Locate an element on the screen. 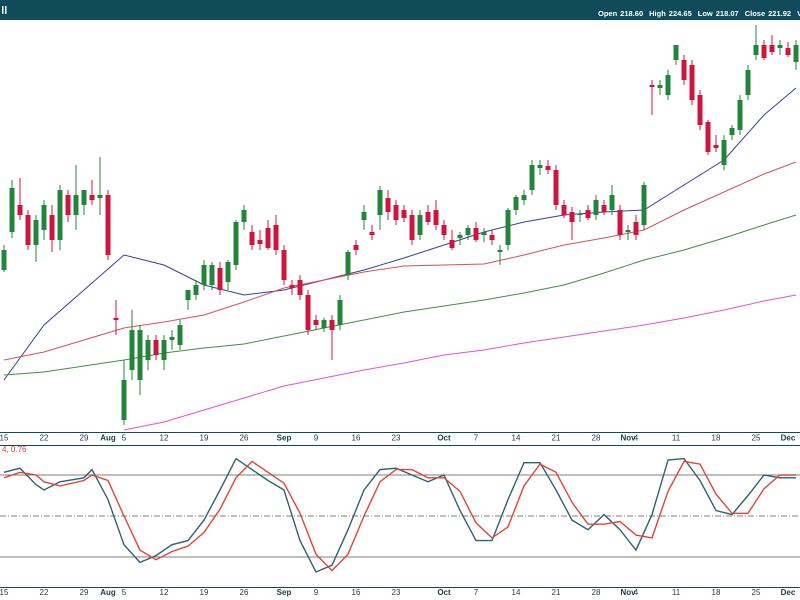 The image size is (800, 600). x-tick-label: 14 is located at coordinates (516, 592).